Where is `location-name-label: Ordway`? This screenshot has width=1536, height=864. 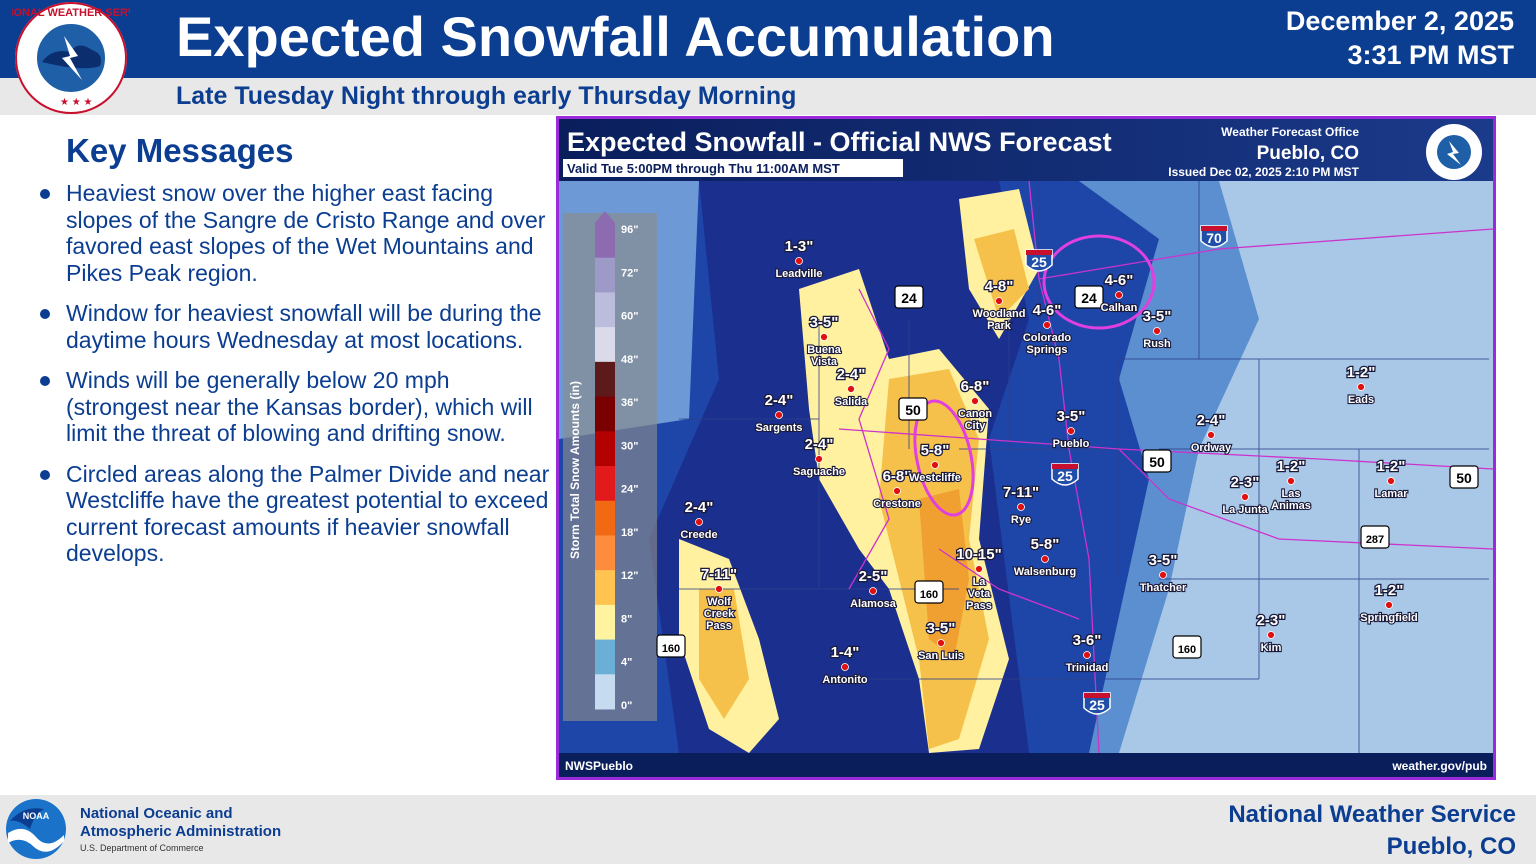 location-name-label: Ordway is located at coordinates (1211, 448).